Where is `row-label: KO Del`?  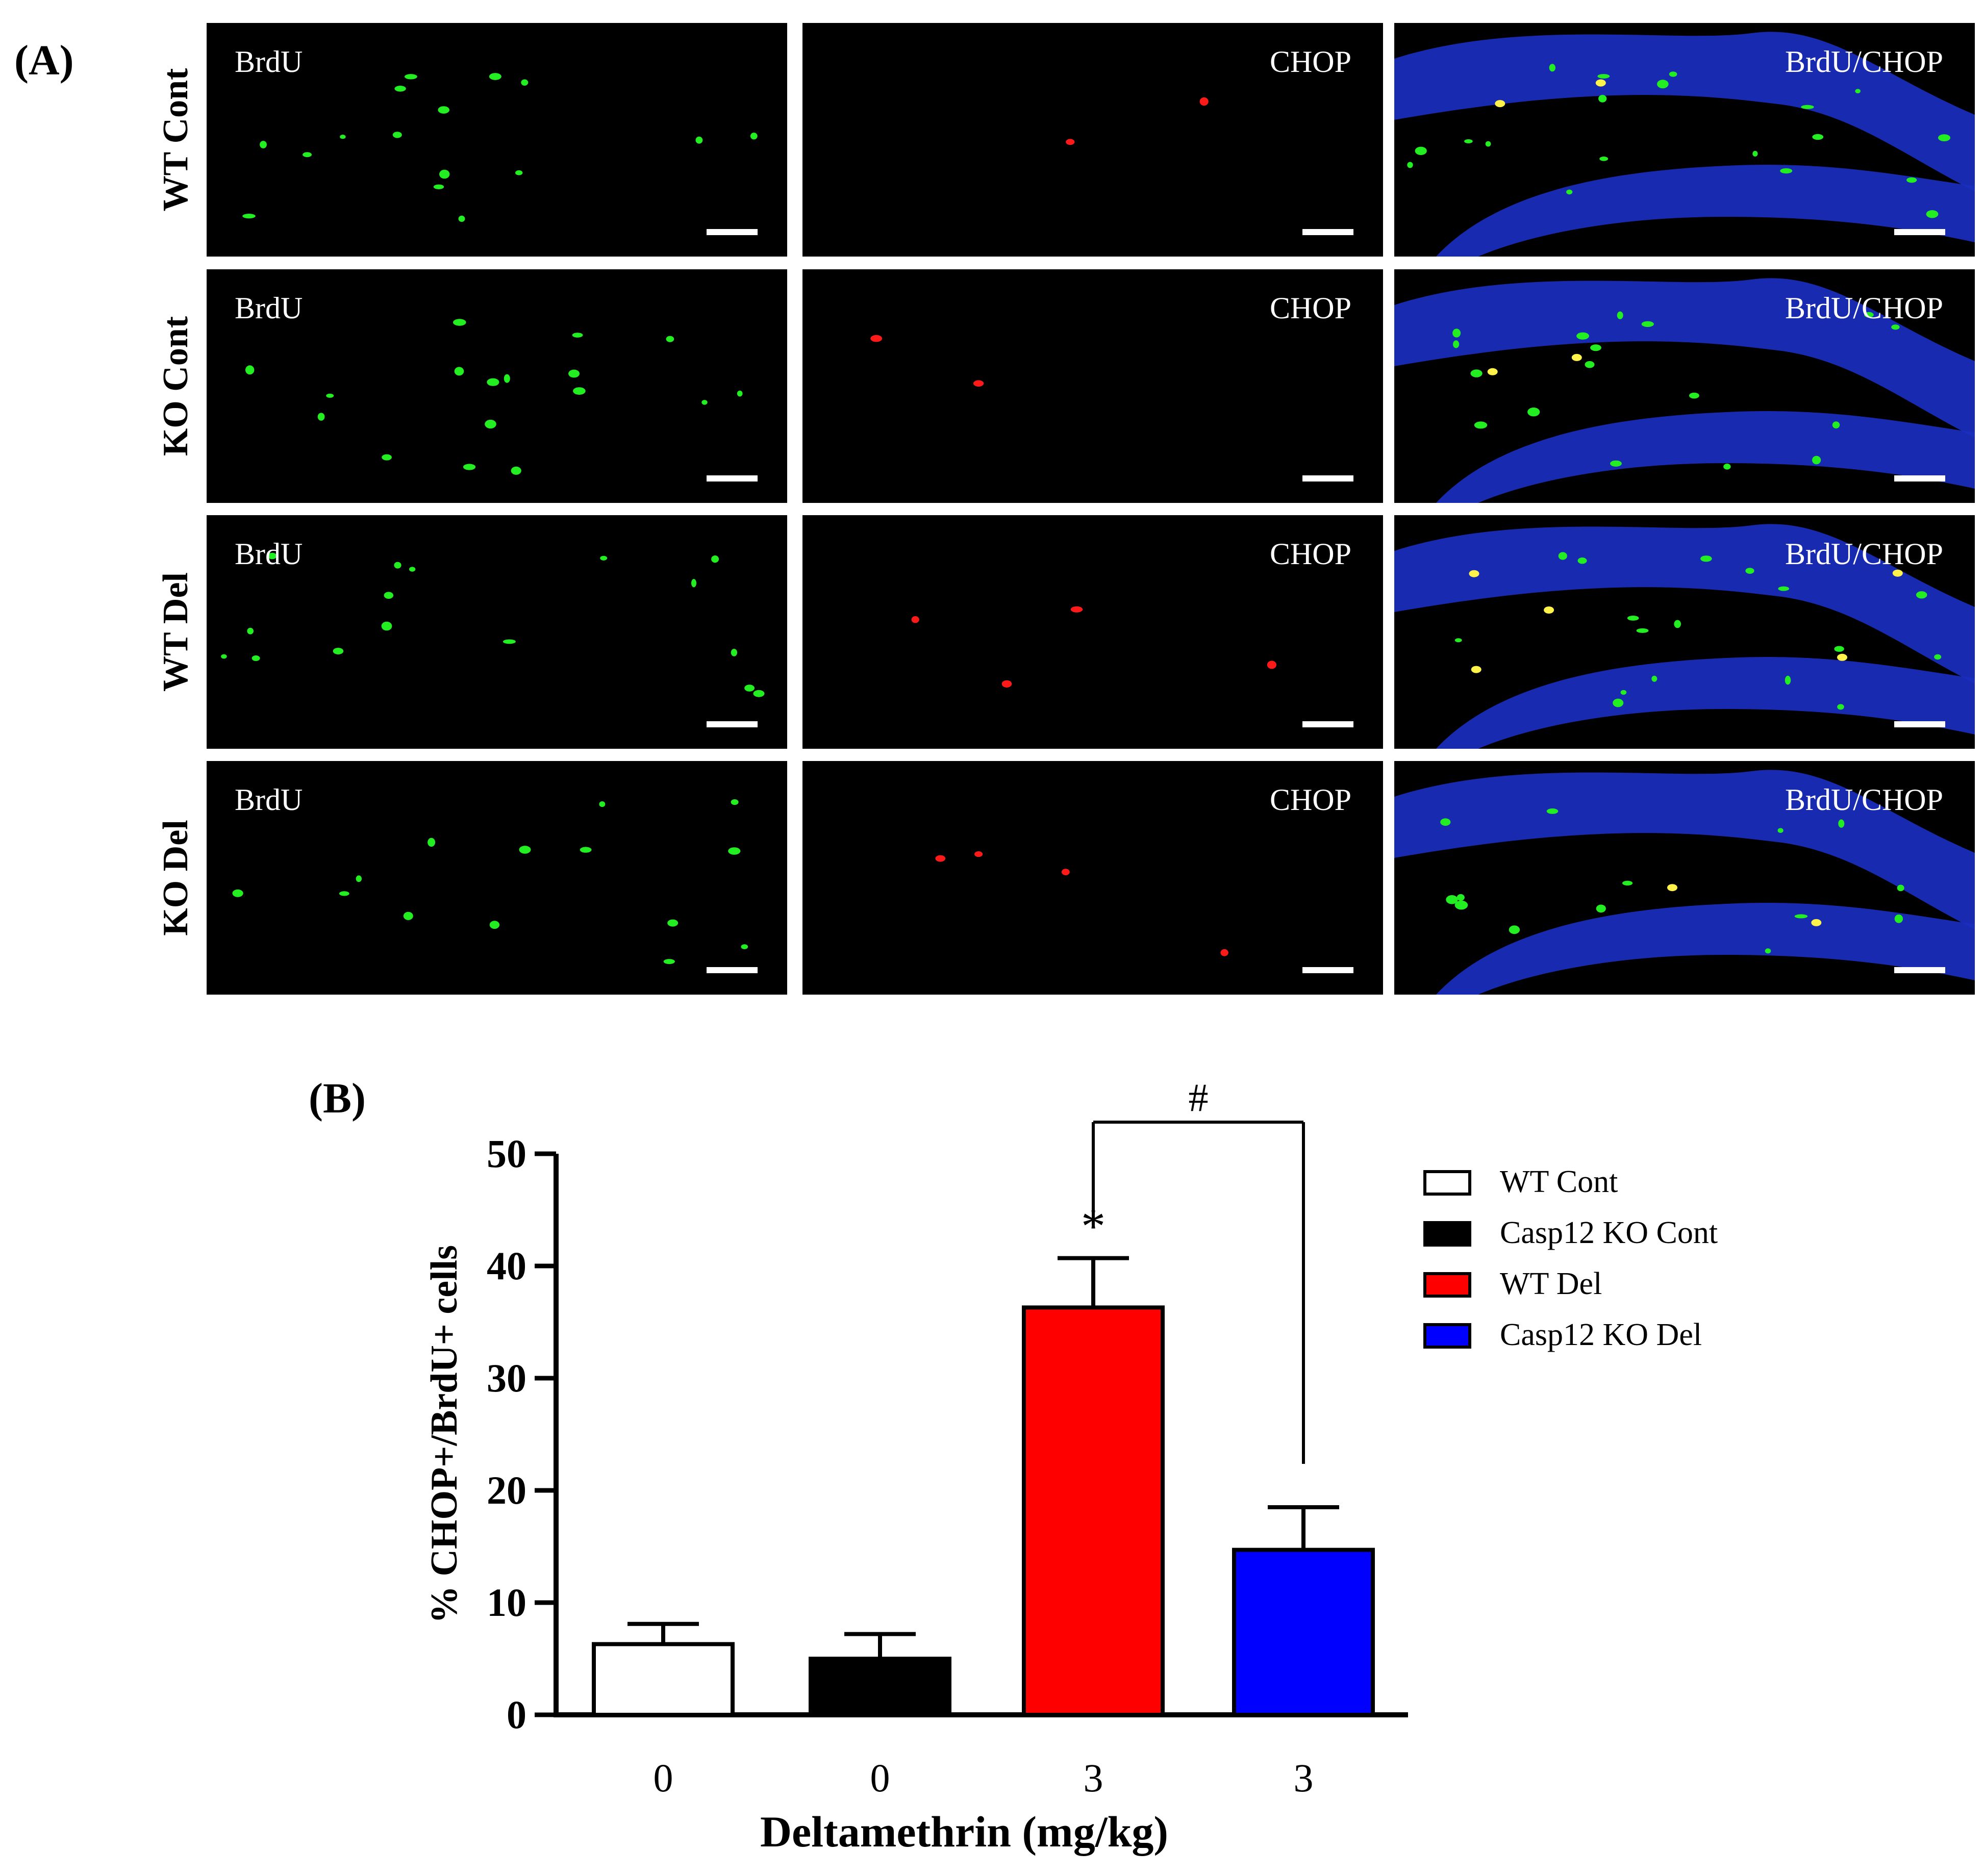 row-label: KO Del is located at coordinates (175, 878).